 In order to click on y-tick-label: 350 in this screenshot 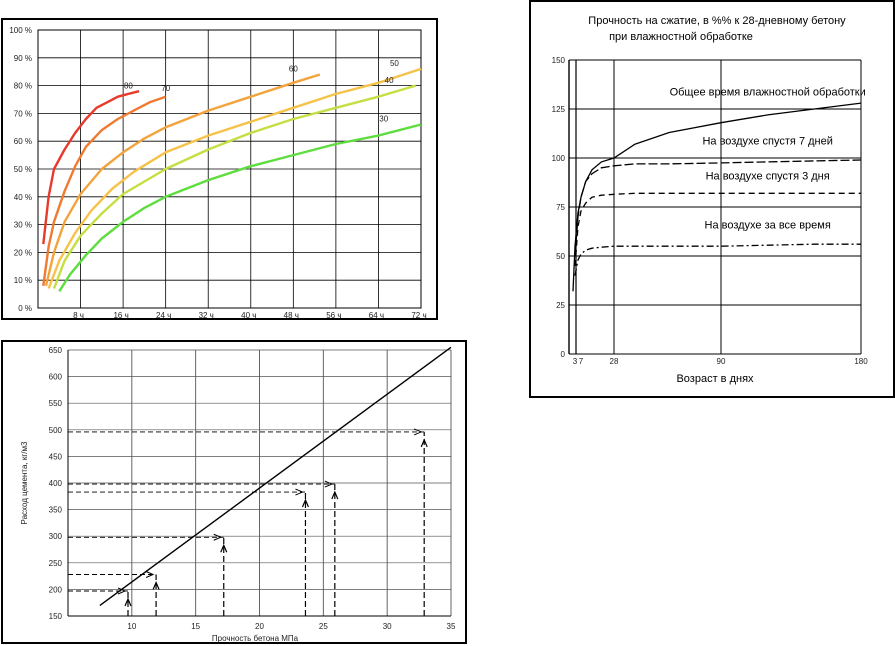, I will do `click(56, 510)`.